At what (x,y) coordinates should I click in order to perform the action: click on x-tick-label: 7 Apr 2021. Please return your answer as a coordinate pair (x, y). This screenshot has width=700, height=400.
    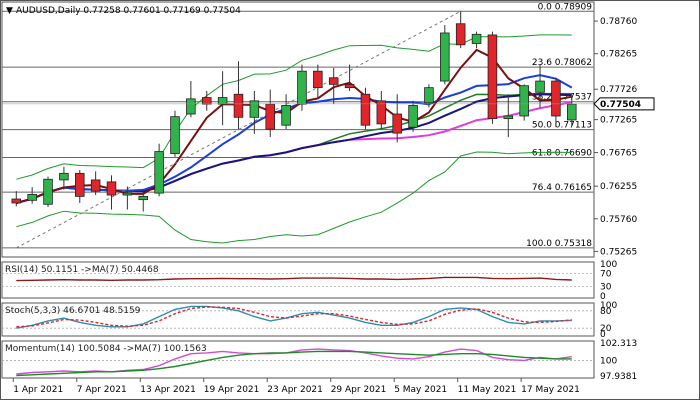
    Looking at the image, I should click on (102, 390).